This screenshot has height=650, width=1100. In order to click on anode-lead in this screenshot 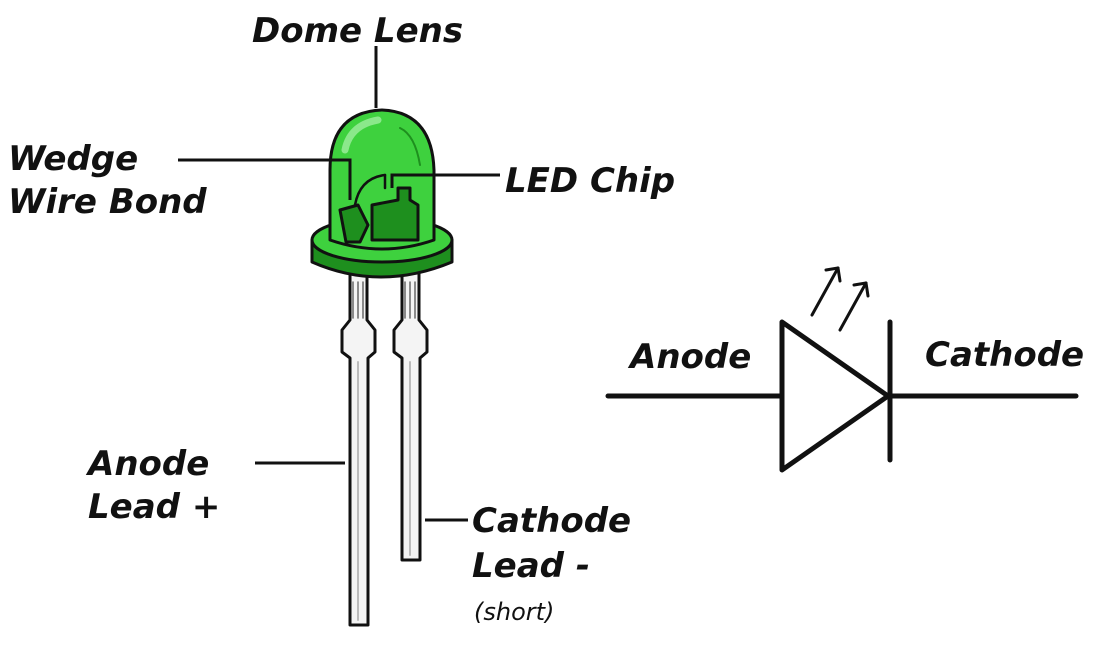, I will do `click(358, 447)`.